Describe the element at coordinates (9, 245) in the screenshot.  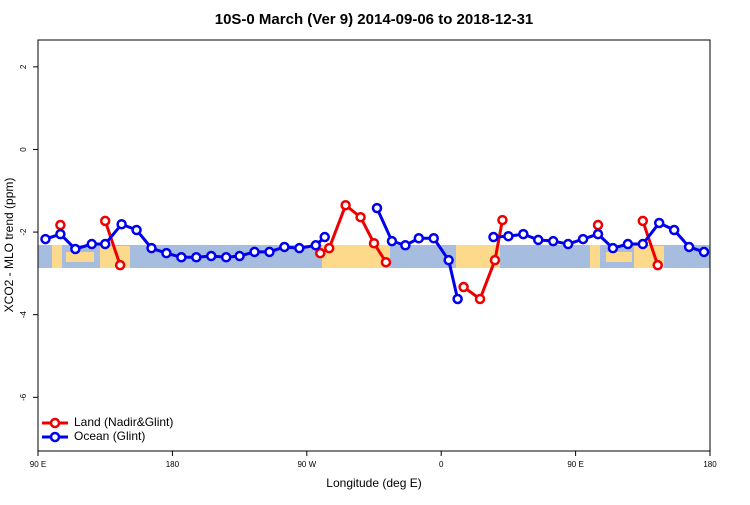
I see `y-axis-label: XCO2 - MLO trend (ppm)` at that location.